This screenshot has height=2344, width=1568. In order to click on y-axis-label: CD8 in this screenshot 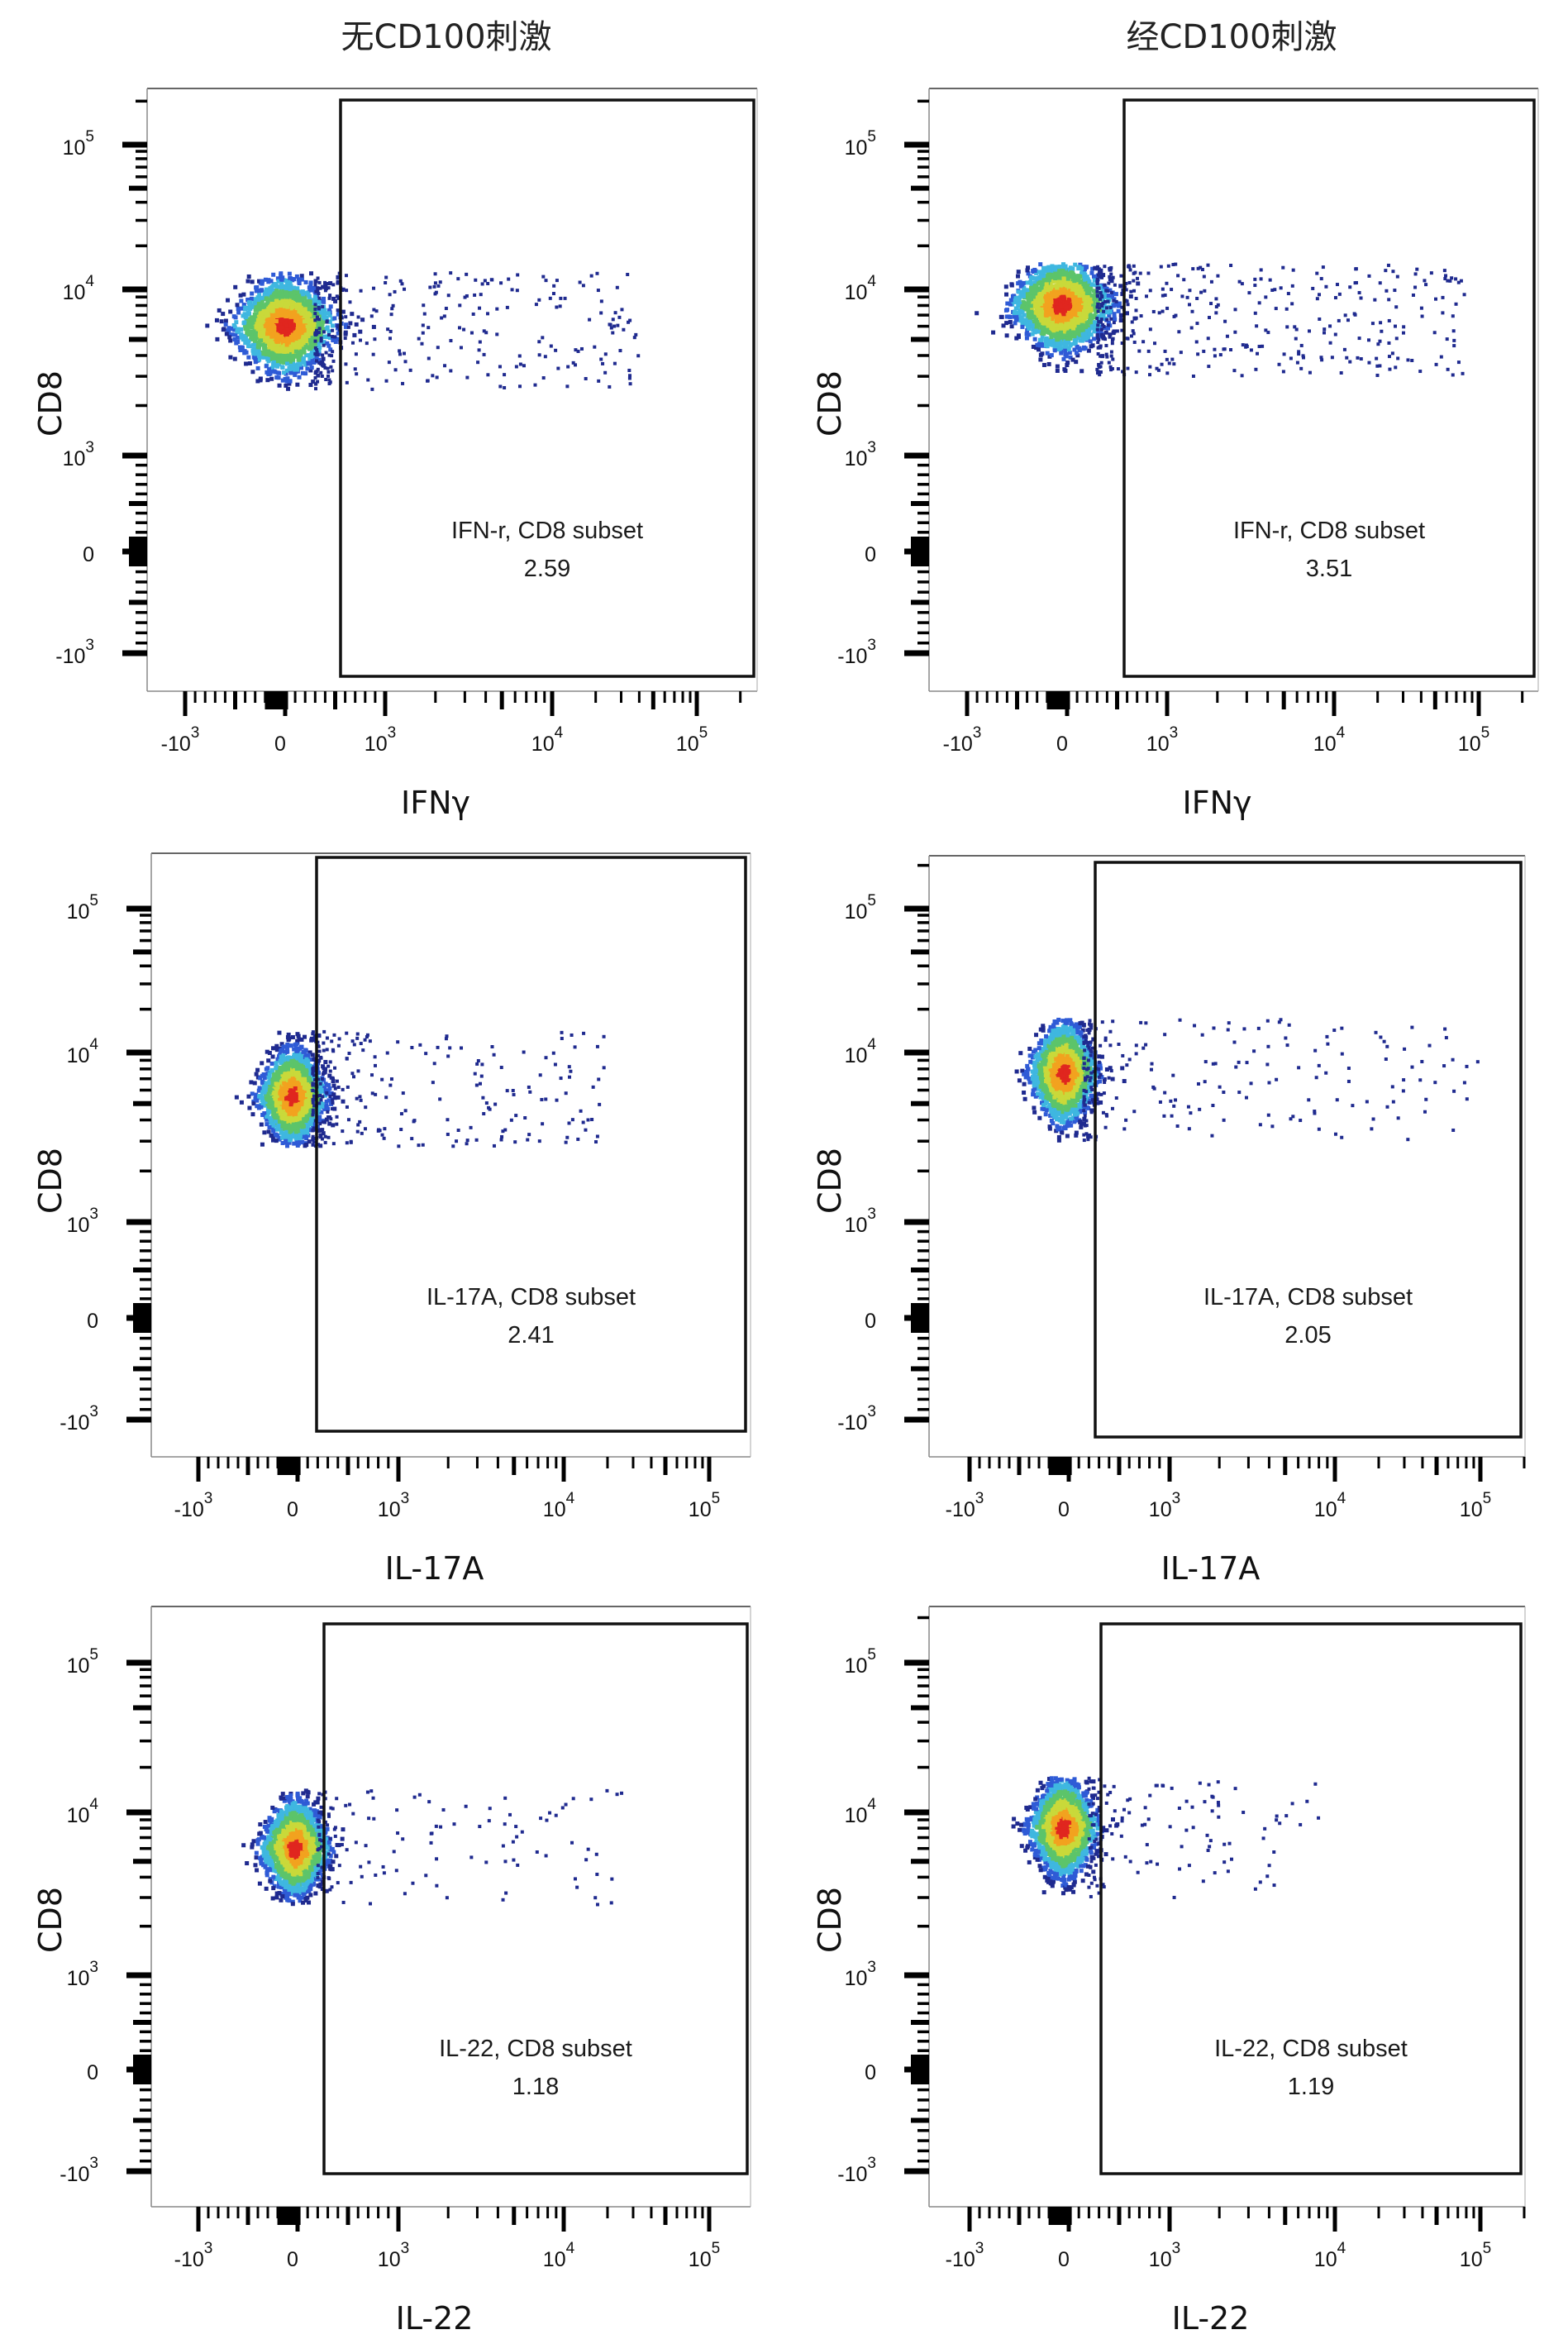, I will do `click(830, 403)`.